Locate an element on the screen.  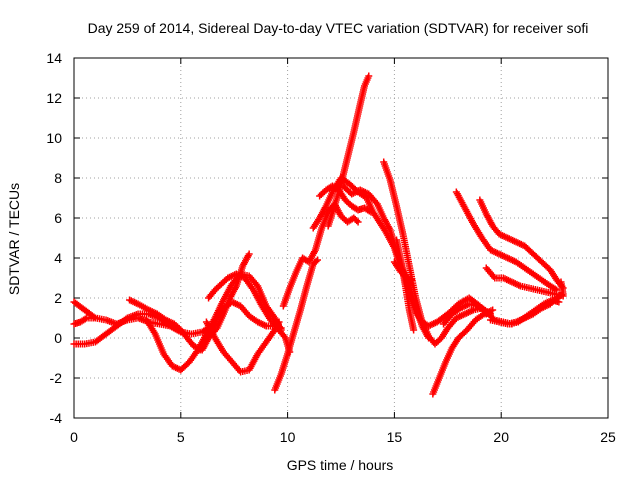
x-tick-label: 0 is located at coordinates (74, 437).